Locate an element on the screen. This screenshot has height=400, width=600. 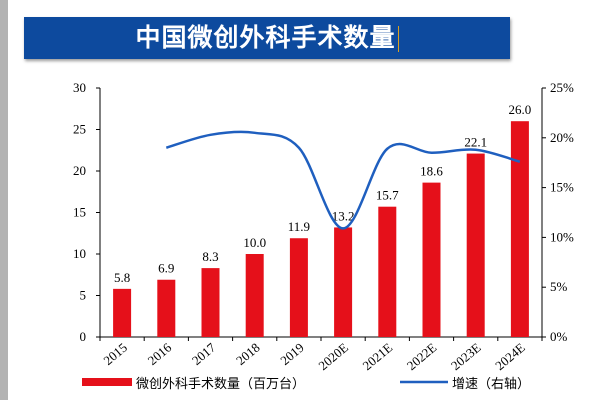
left-border is located at coordinates (4, 200).